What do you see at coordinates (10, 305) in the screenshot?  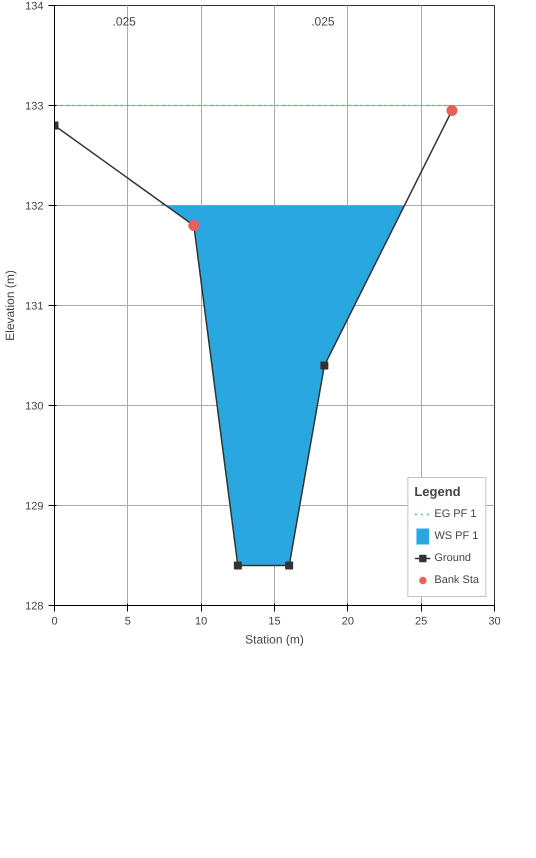 I see `y-axis-title: Elevation (m)` at bounding box center [10, 305].